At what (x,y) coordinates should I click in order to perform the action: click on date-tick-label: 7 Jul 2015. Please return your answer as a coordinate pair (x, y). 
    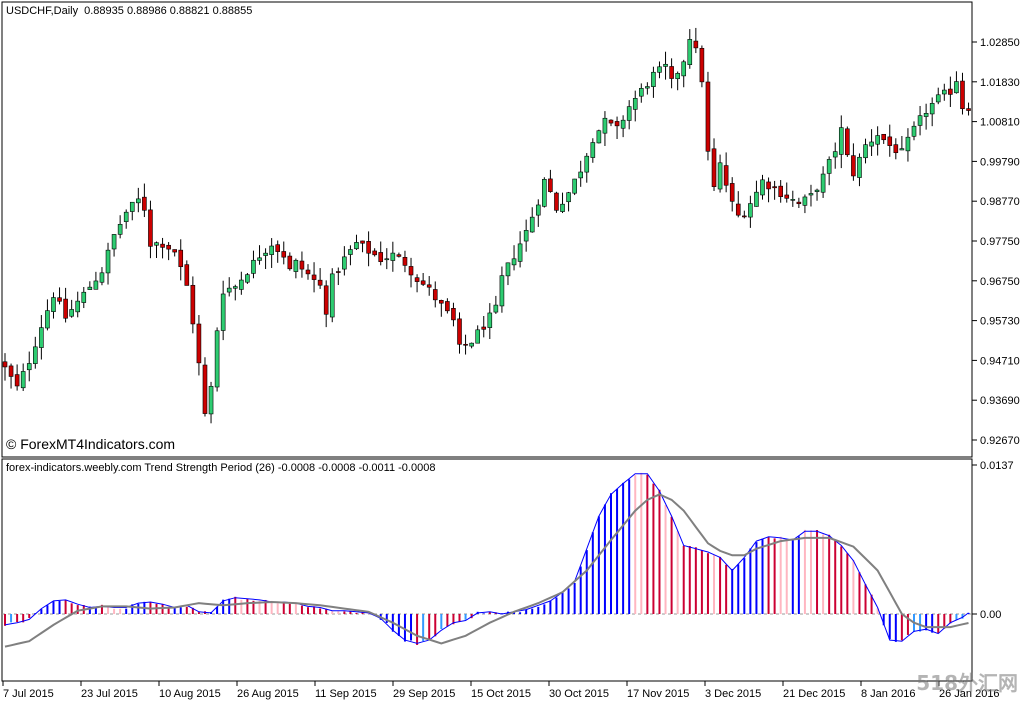
    Looking at the image, I should click on (28, 694).